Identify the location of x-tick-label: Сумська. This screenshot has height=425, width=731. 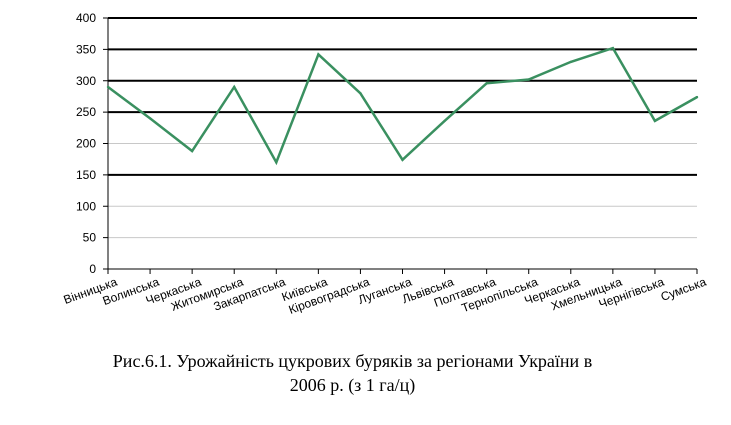
(683, 289).